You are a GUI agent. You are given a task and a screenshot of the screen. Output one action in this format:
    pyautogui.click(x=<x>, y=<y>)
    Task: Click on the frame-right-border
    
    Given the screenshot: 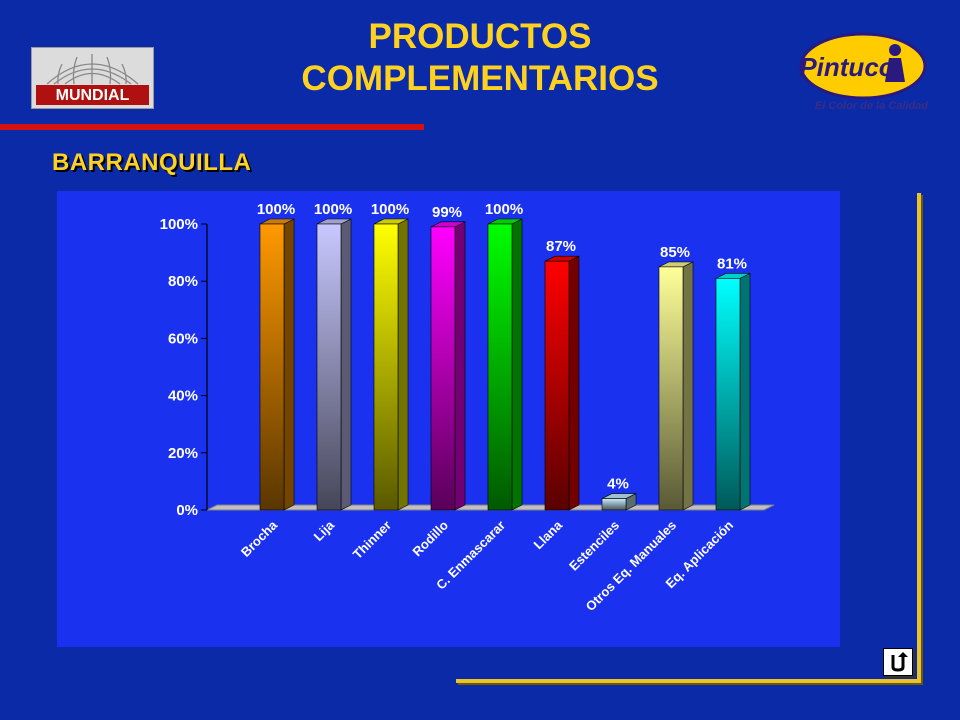 What is the action you would take?
    pyautogui.click(x=919, y=438)
    